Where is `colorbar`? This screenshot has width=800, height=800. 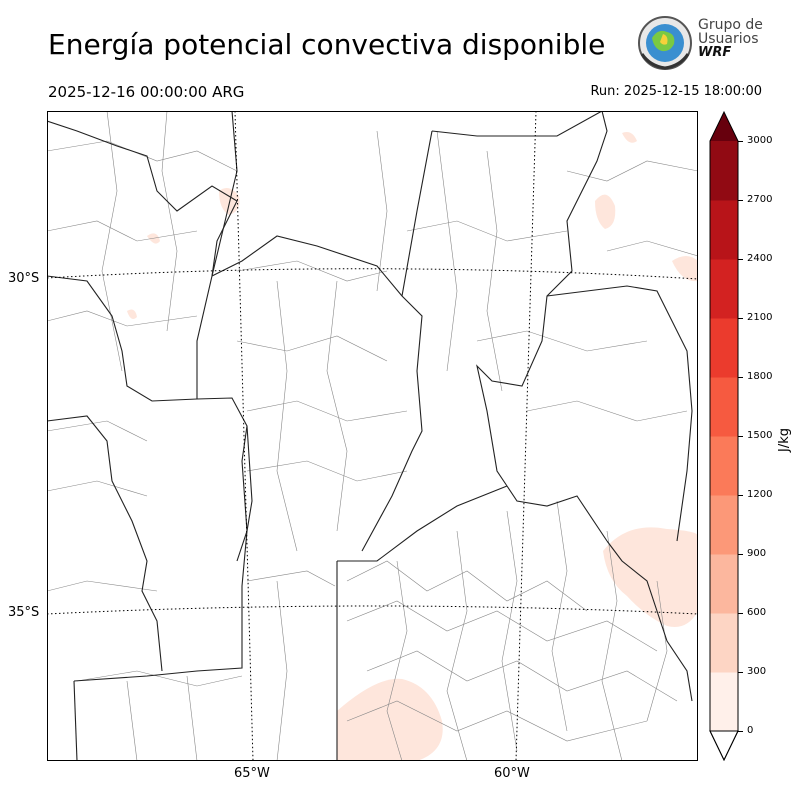 colorbar is located at coordinates (724, 436).